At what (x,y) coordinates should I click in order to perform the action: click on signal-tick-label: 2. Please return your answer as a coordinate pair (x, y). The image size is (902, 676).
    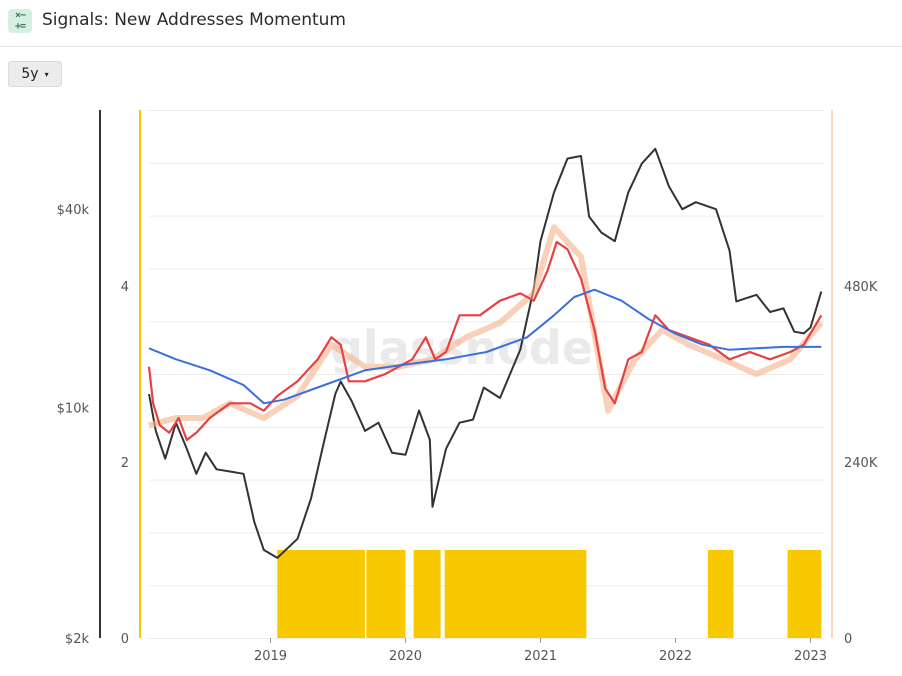
    Looking at the image, I should click on (125, 463).